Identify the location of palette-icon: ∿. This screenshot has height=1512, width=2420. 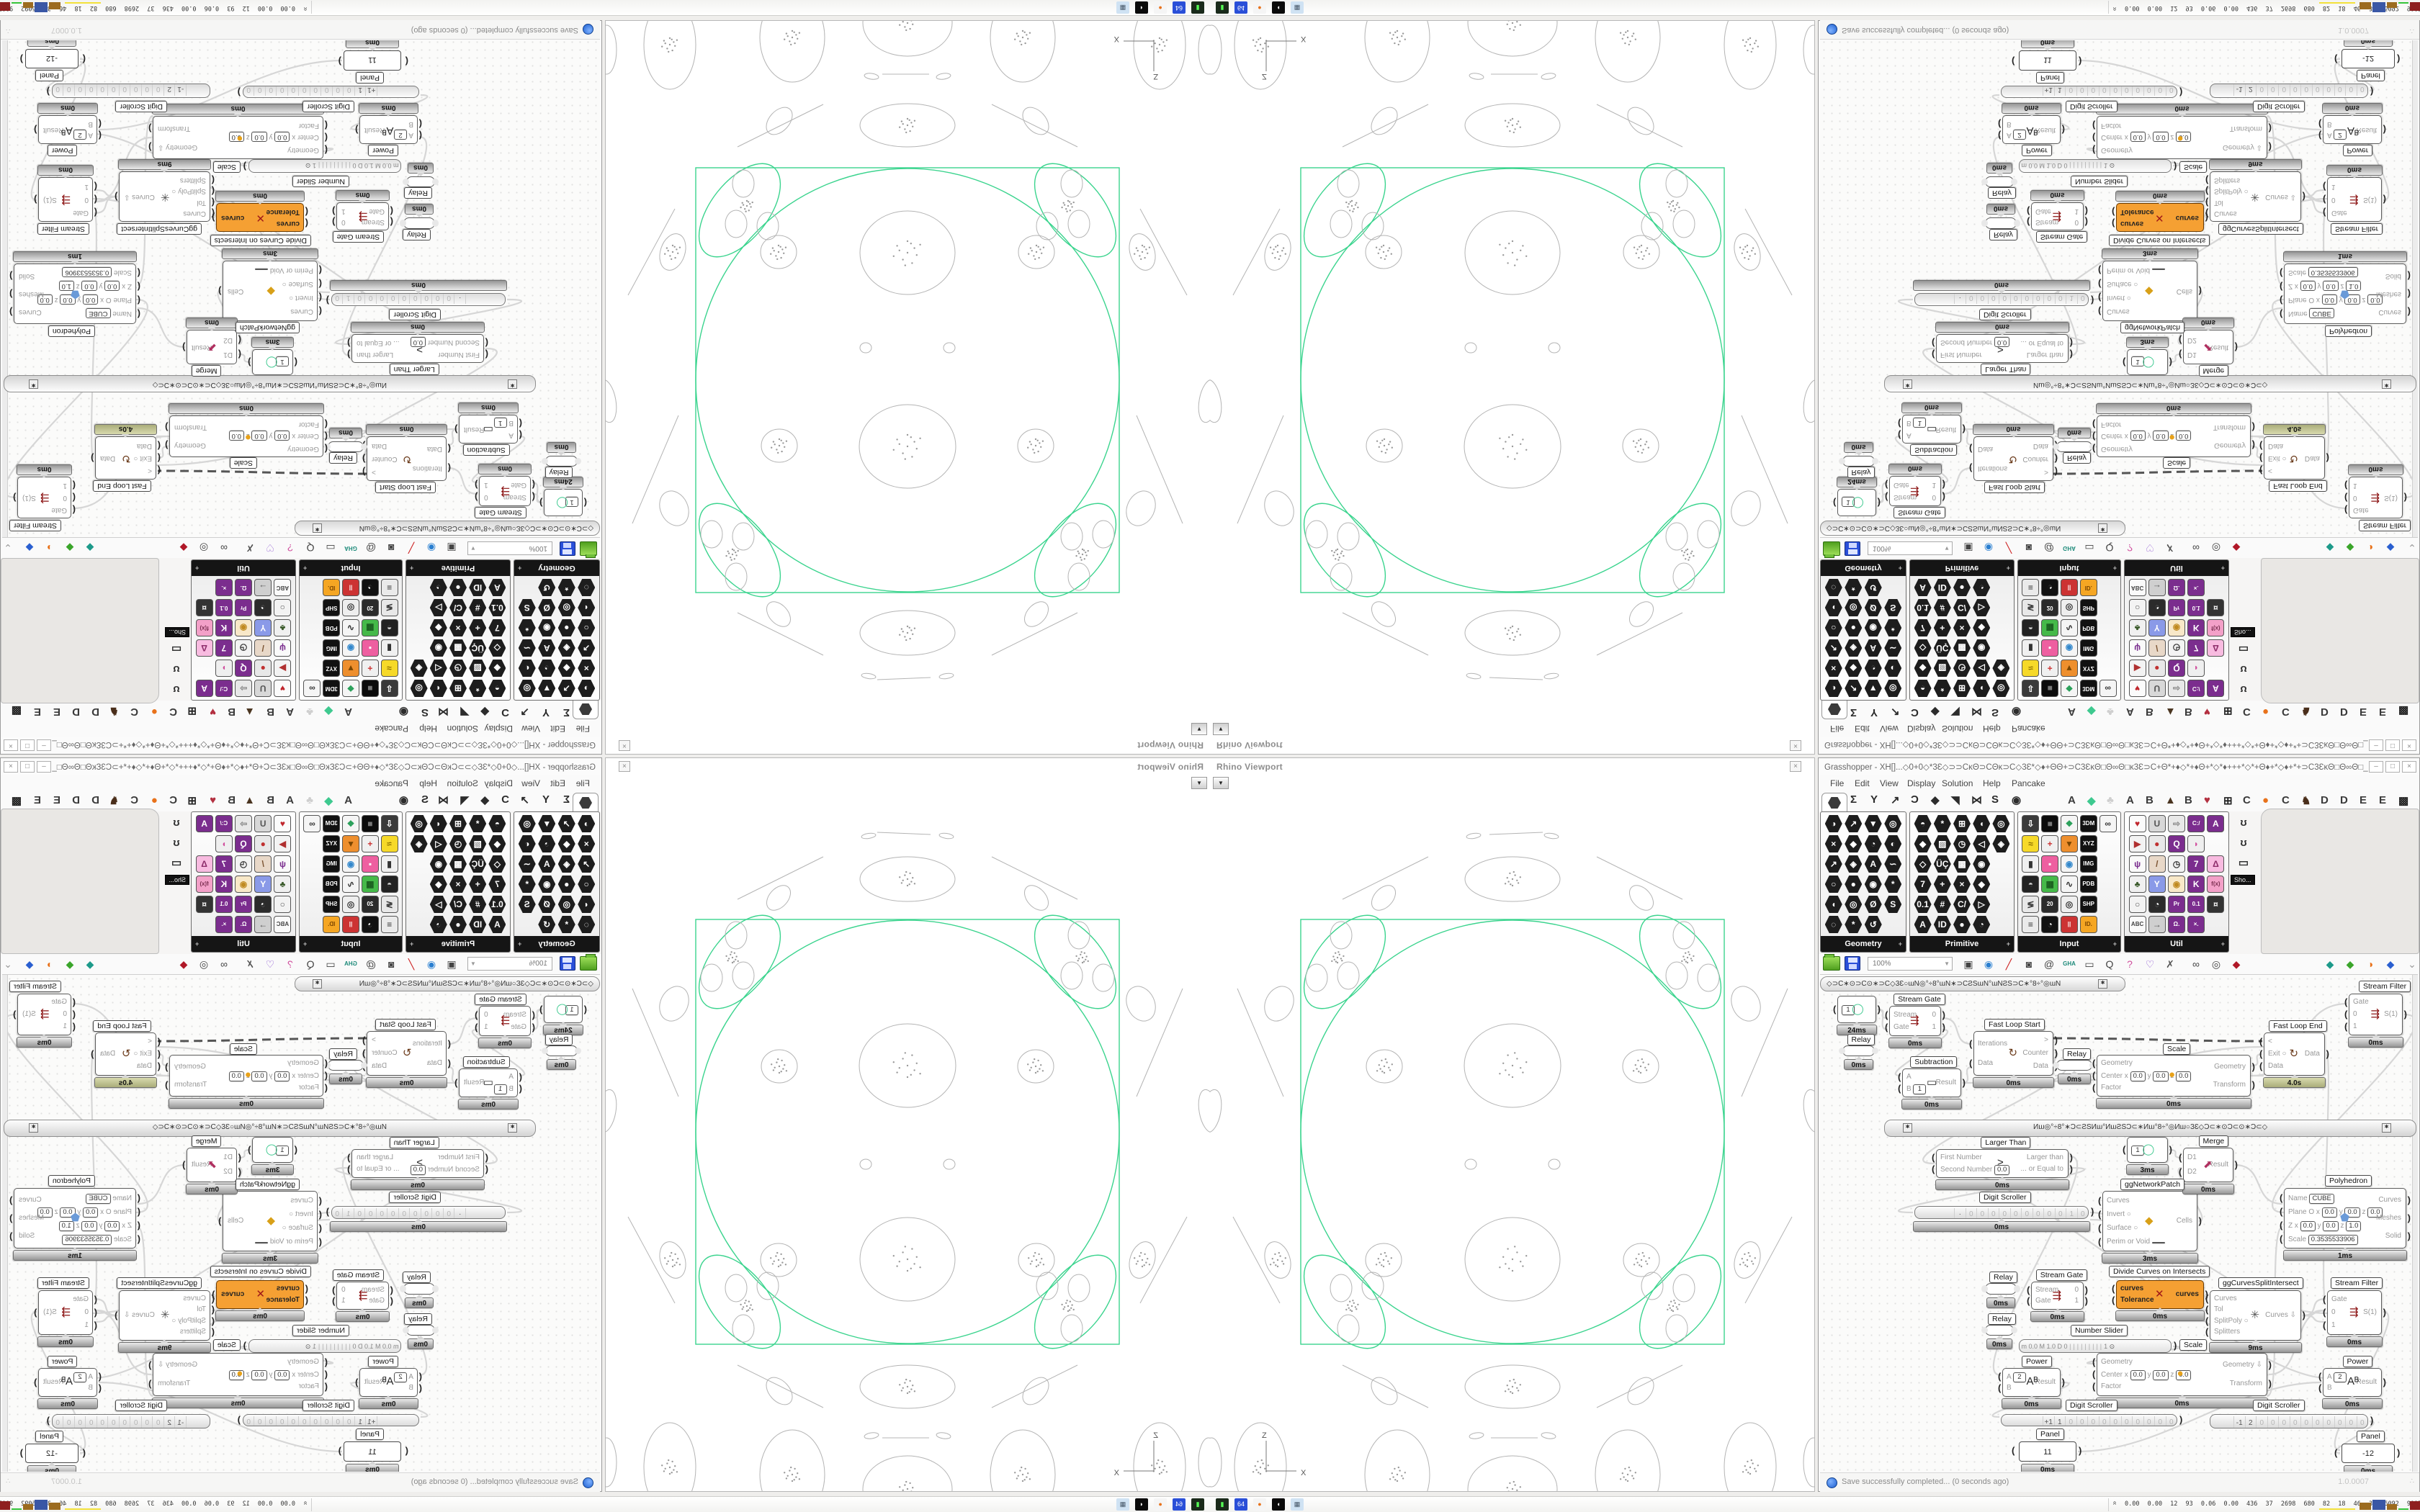
(350, 884).